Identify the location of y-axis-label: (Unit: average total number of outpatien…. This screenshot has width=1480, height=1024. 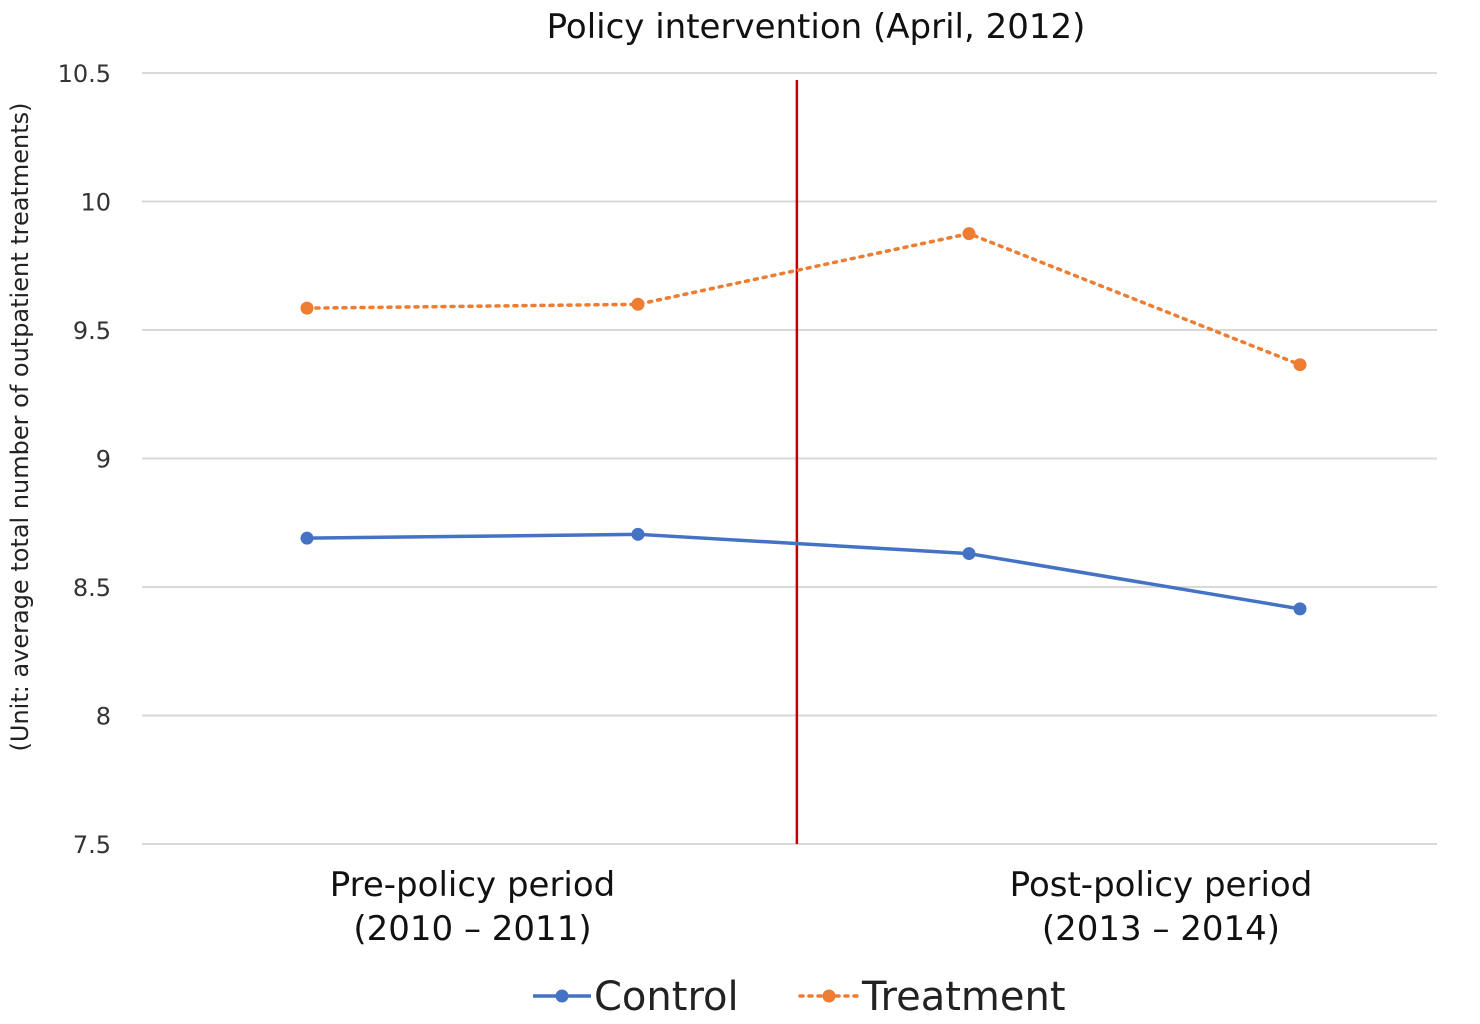
(20, 427).